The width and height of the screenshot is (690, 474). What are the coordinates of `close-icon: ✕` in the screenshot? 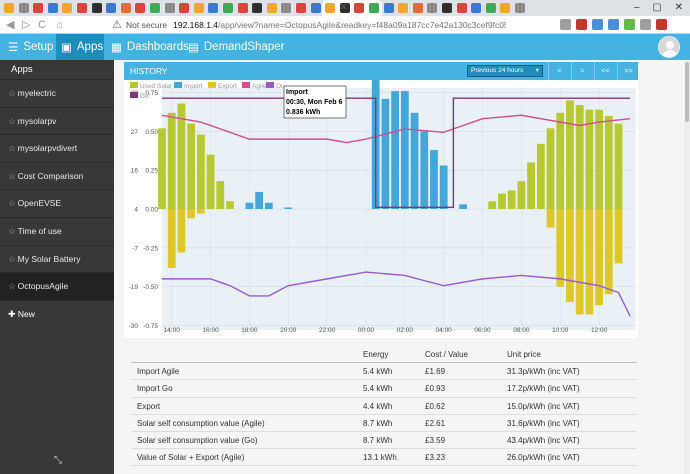 It's located at (343, 7).